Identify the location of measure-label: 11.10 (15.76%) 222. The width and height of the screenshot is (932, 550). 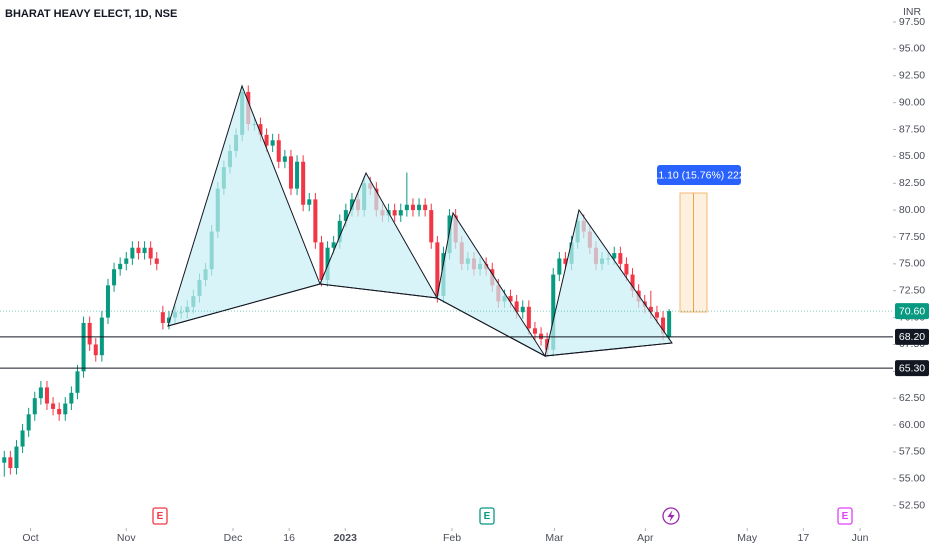
(699, 175).